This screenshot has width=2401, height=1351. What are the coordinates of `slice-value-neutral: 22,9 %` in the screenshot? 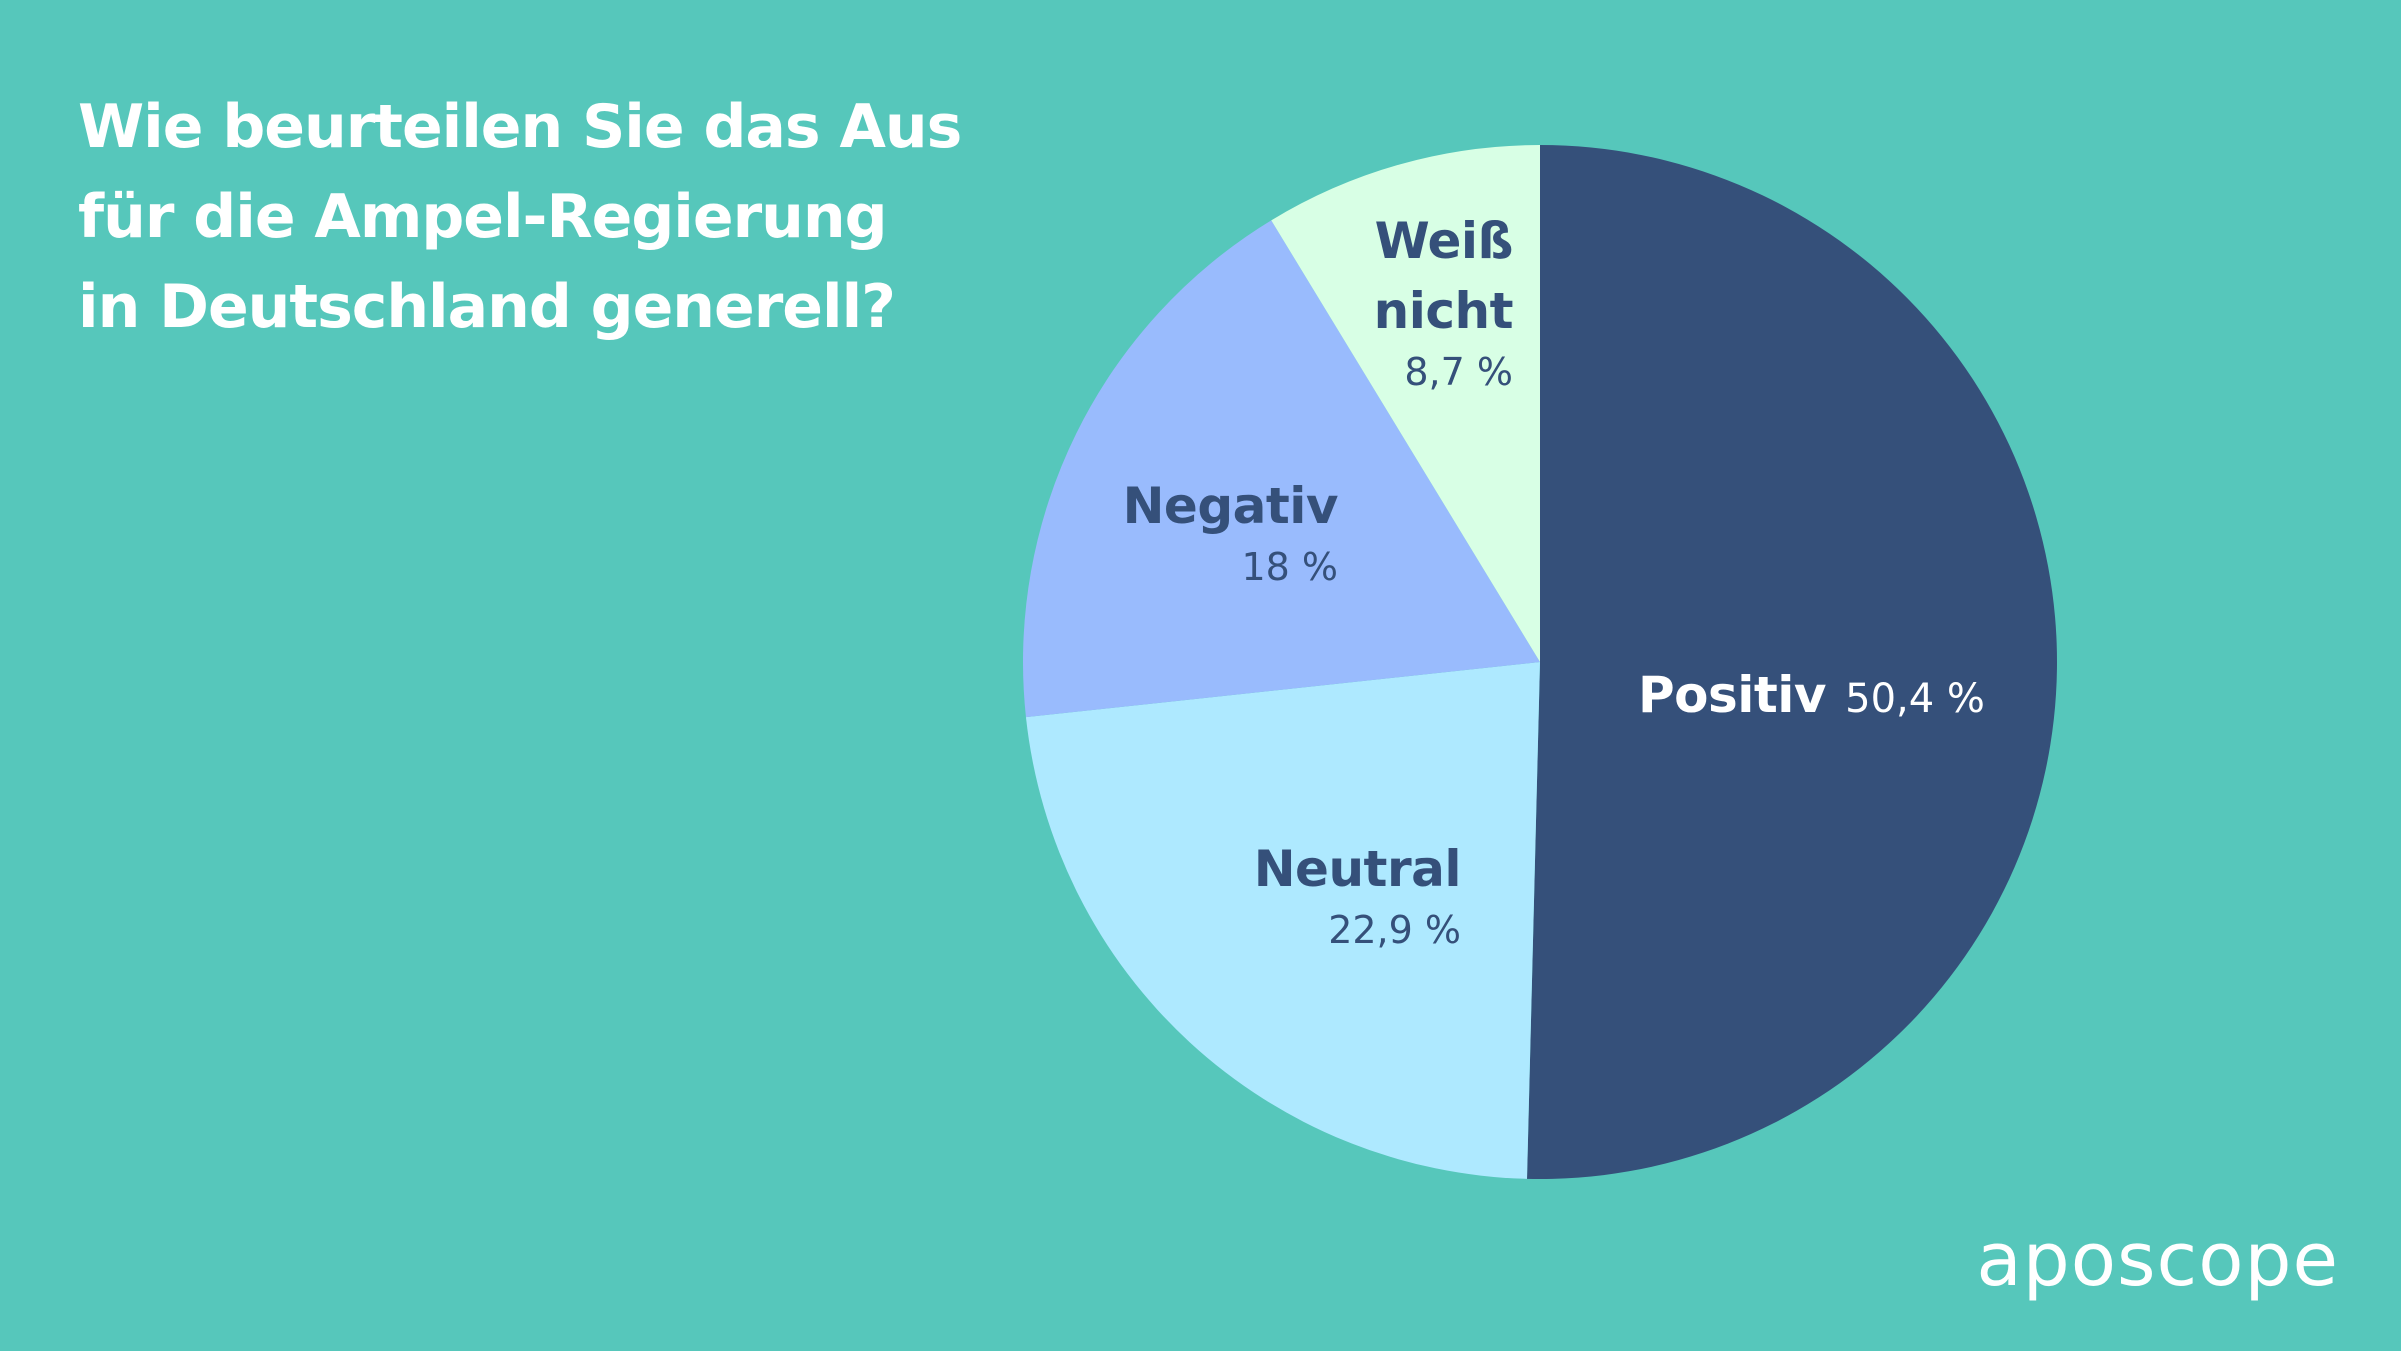 It's located at (1394, 930).